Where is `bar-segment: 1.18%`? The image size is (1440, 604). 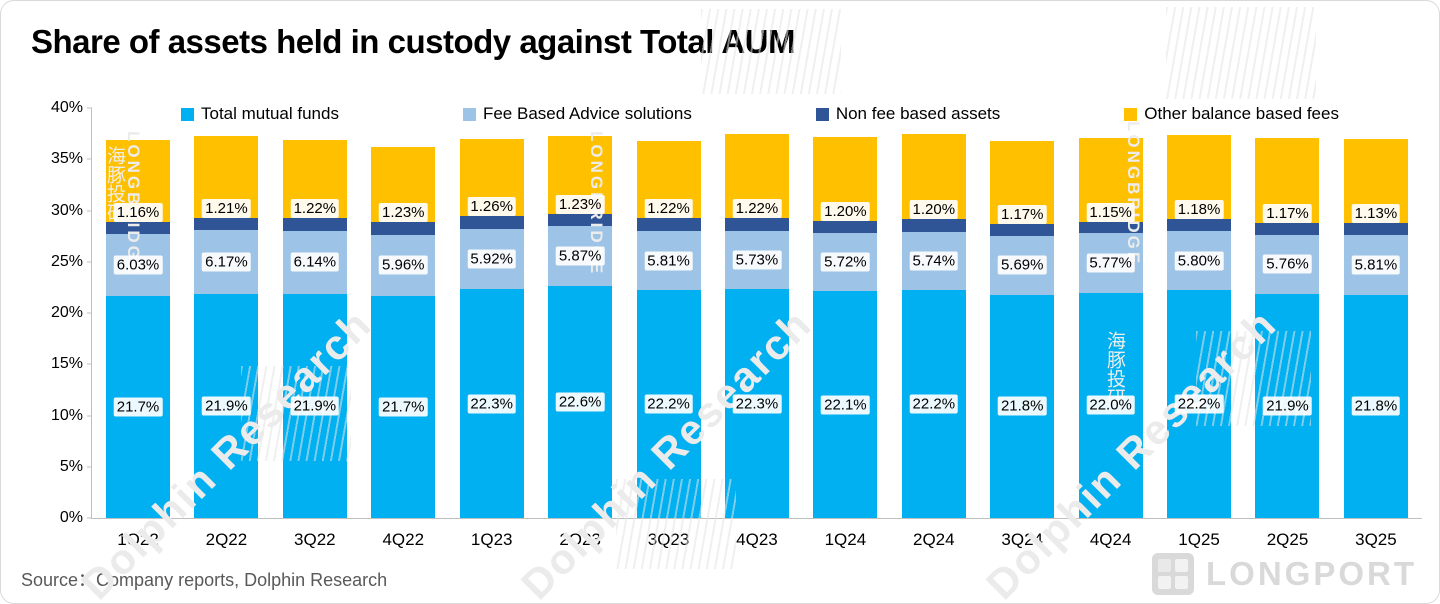 bar-segment: 1.18% is located at coordinates (1199, 215).